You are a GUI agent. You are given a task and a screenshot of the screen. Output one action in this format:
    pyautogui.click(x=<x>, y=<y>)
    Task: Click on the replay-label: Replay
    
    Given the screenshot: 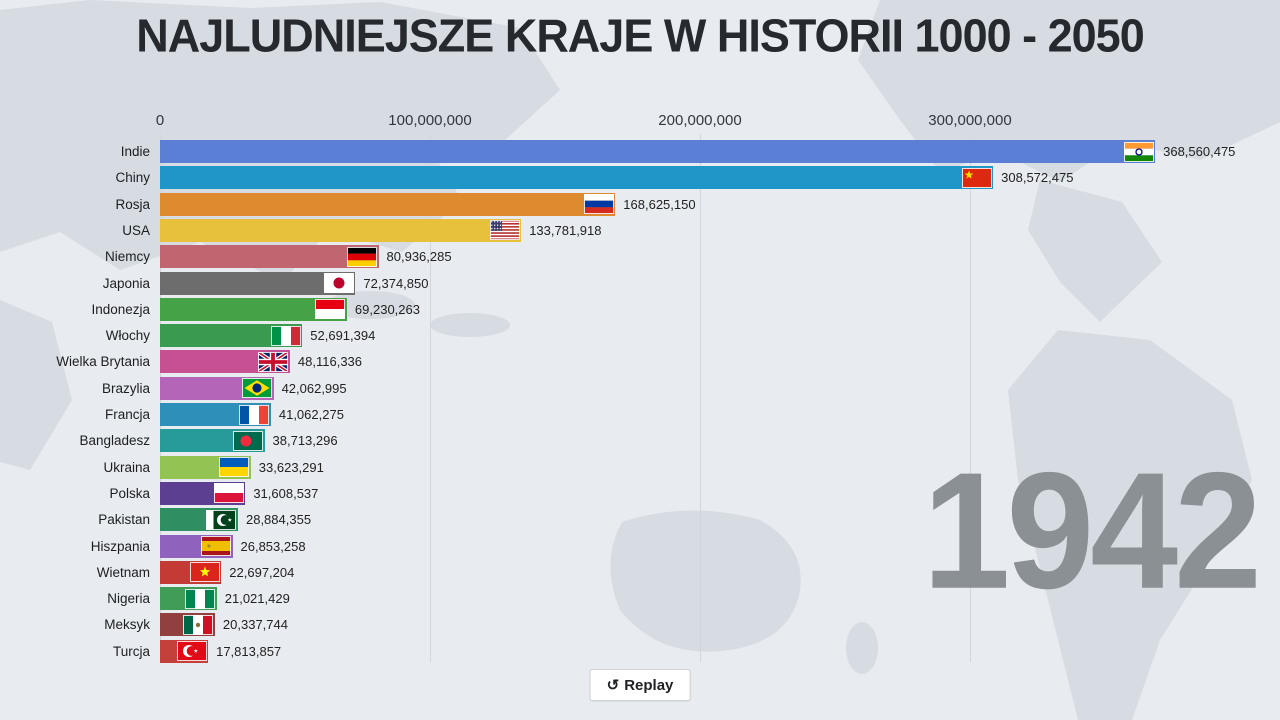 What is the action you would take?
    pyautogui.click(x=649, y=685)
    